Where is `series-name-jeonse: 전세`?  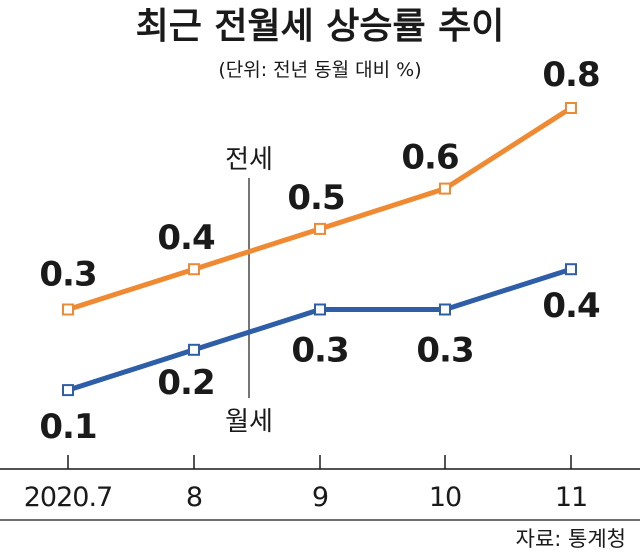 series-name-jeonse: 전세 is located at coordinates (249, 160).